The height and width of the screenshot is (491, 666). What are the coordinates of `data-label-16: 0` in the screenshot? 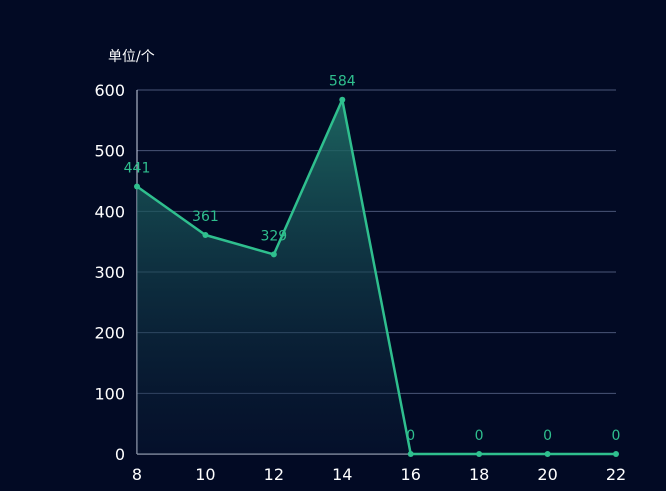 It's located at (410, 436).